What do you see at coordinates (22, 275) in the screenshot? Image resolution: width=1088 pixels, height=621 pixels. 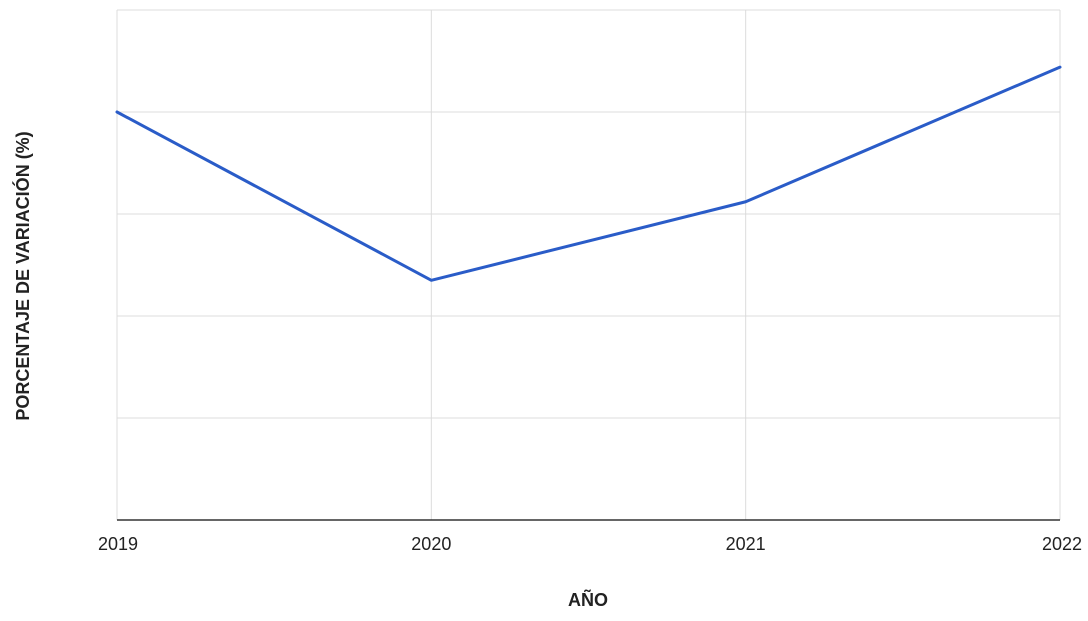 I see `y-axis-title: PORCENTAJE DE VARIACIÓN (%)` at bounding box center [22, 275].